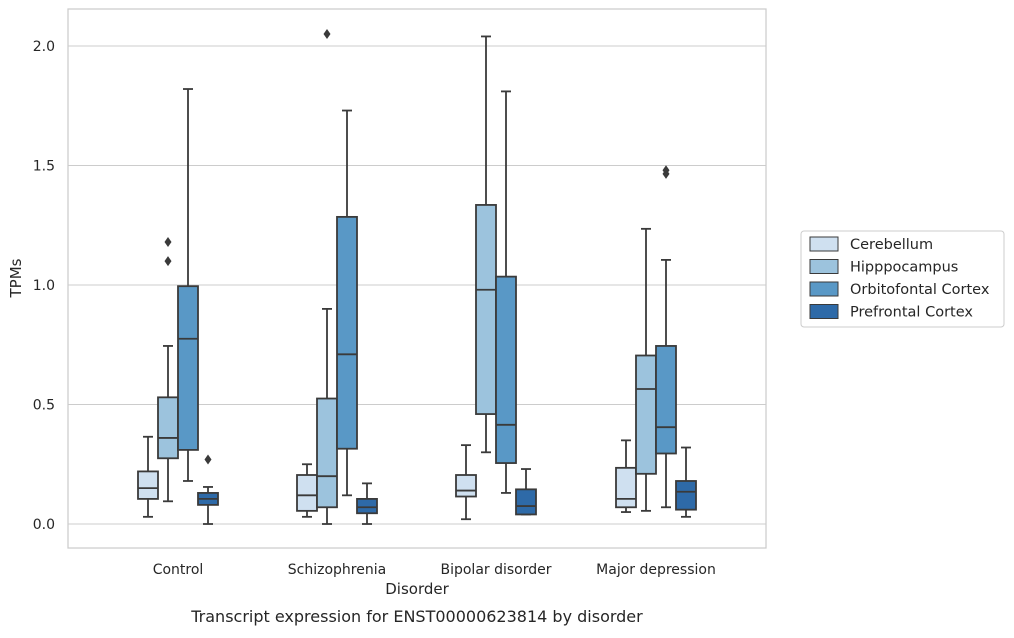 The height and width of the screenshot is (638, 1014). Describe the element at coordinates (16, 278) in the screenshot. I see `y-axis-label: TPMs` at that location.